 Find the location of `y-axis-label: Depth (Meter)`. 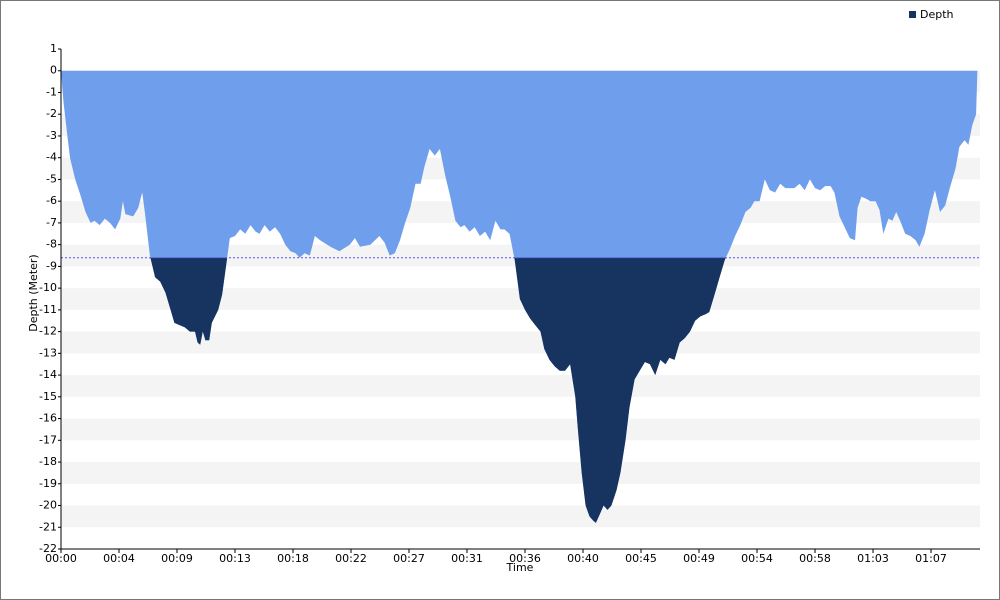

y-axis-label: Depth (Meter) is located at coordinates (33, 292).